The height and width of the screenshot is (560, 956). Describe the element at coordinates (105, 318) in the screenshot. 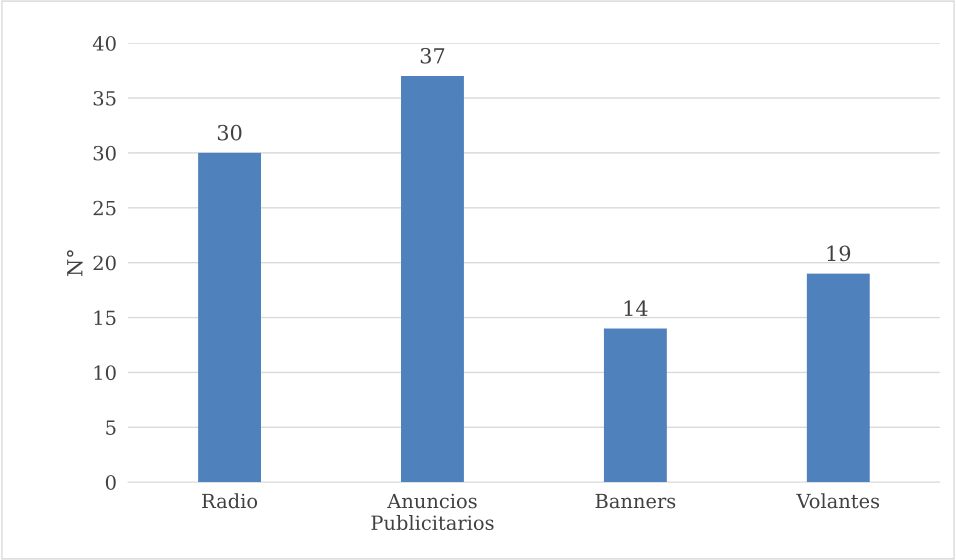

I see `y-tick-label: 15` at that location.